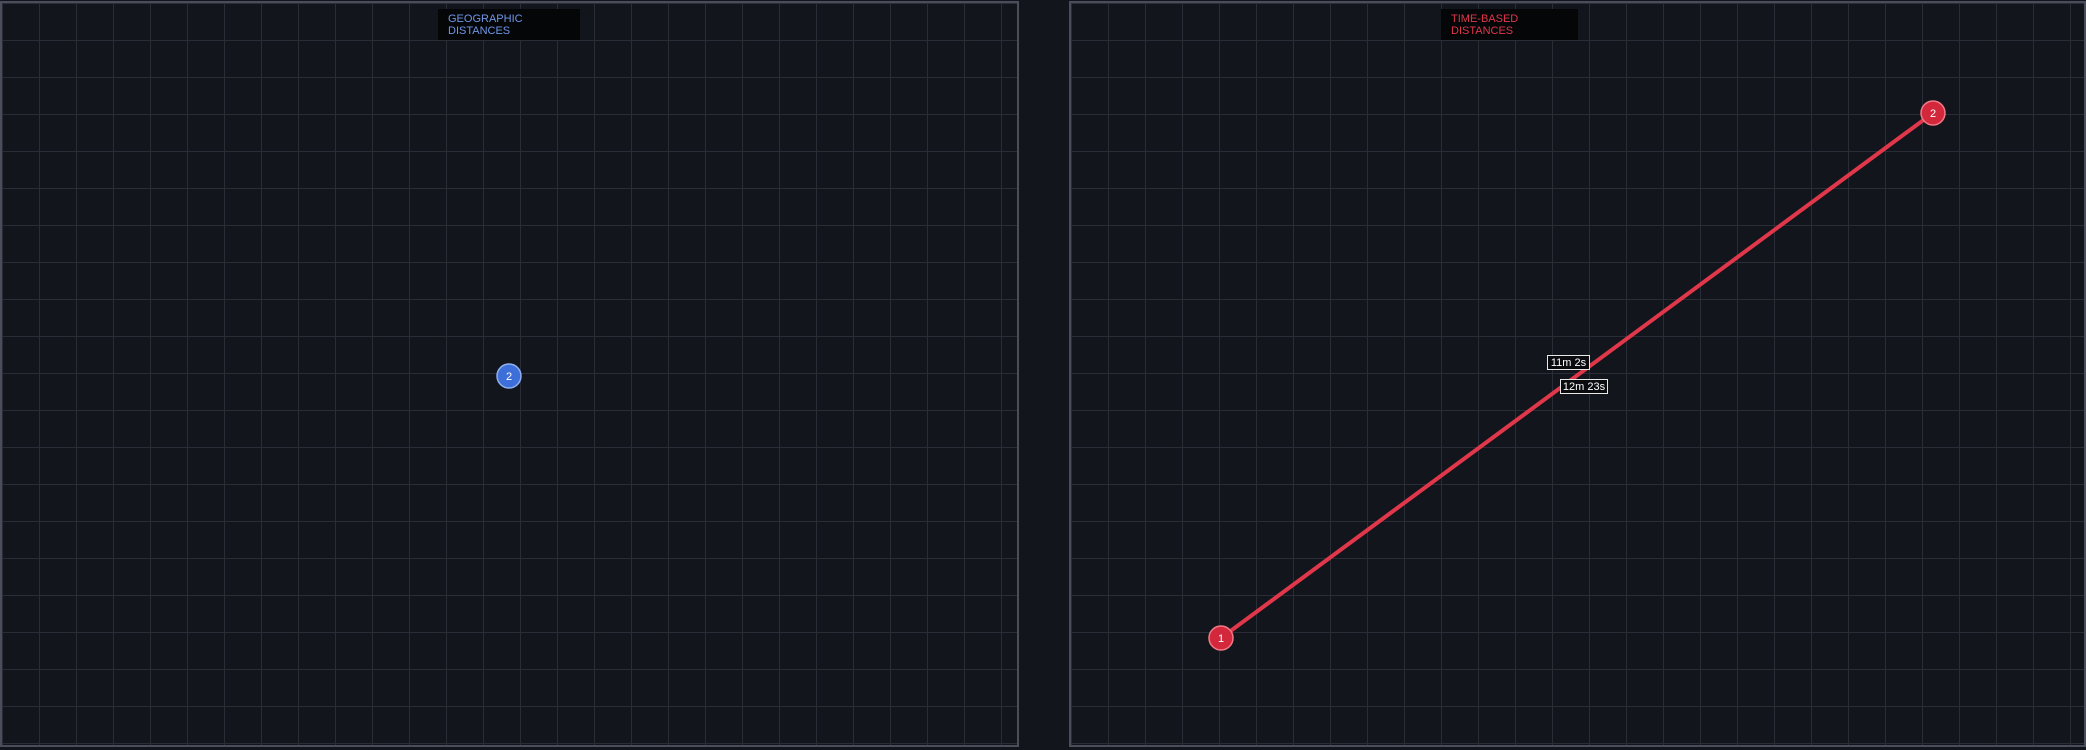 This screenshot has height=750, width=2086. I want to click on time-node-2: 2, so click(1933, 113).